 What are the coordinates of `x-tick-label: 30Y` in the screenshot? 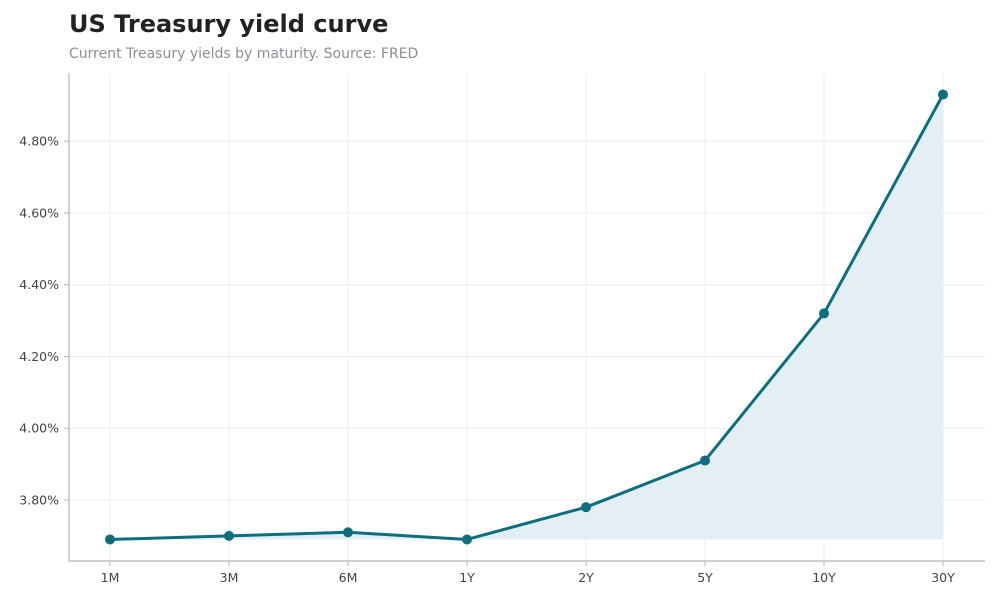 It's located at (943, 577).